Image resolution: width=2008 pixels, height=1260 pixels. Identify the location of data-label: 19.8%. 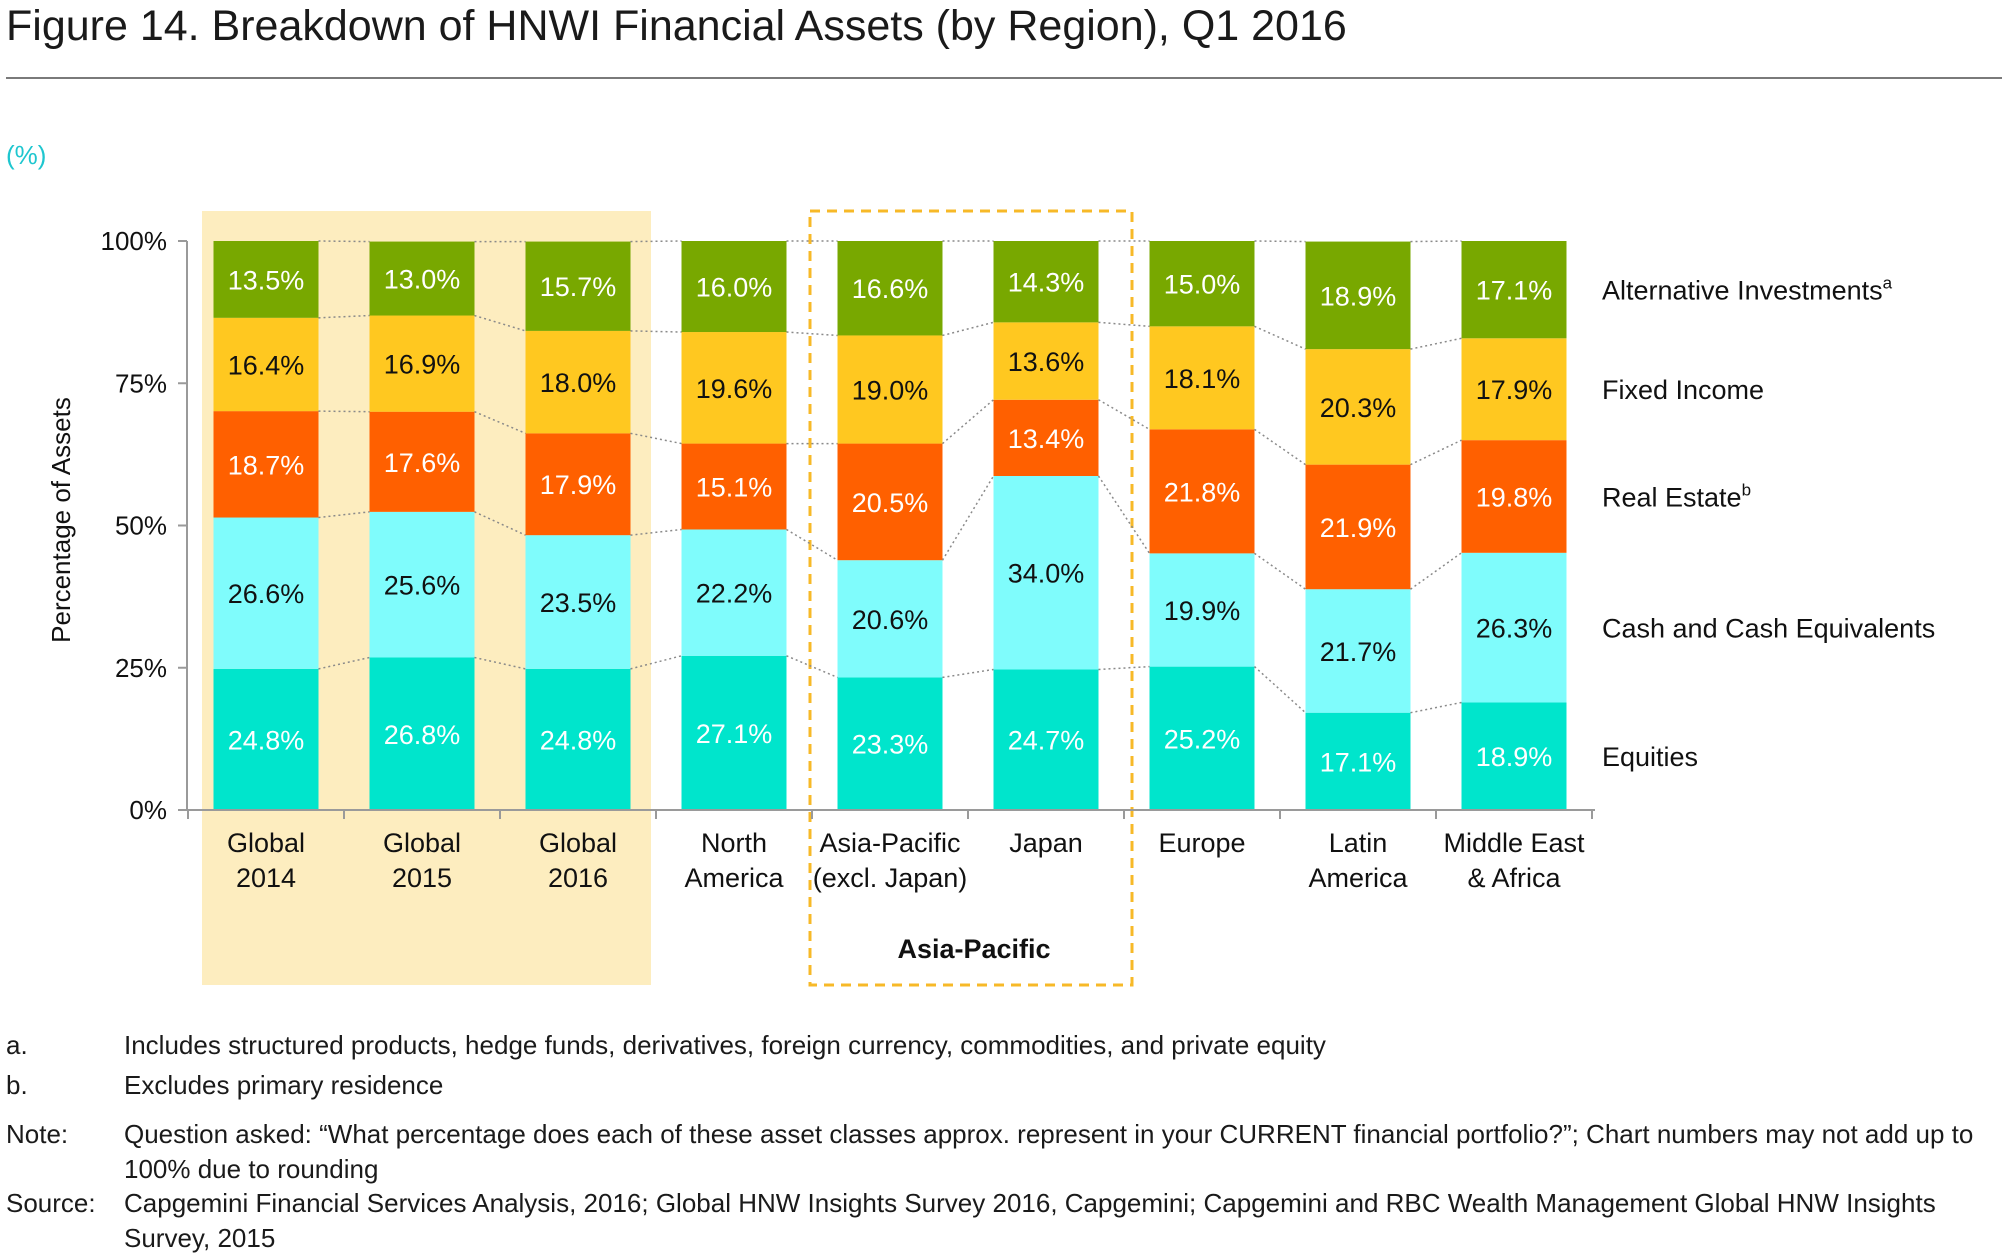
(1514, 497).